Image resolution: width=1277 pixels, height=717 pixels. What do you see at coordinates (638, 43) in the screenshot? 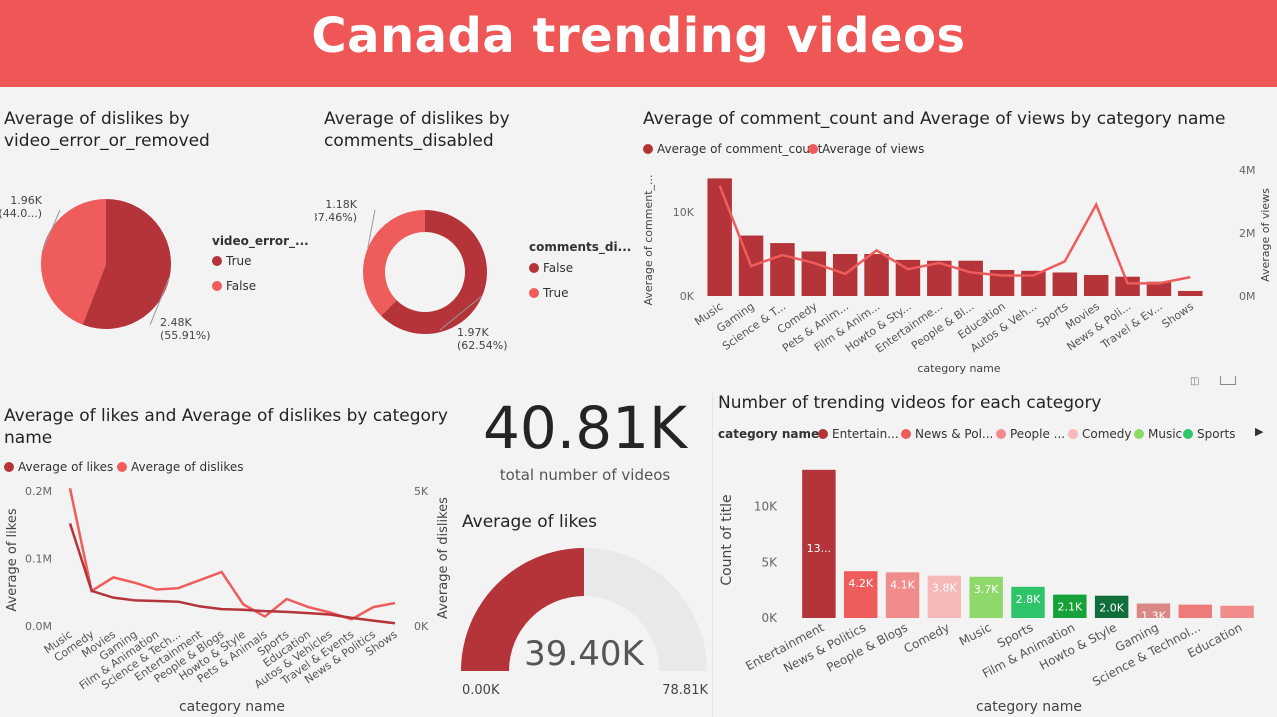
I see `title-banner` at bounding box center [638, 43].